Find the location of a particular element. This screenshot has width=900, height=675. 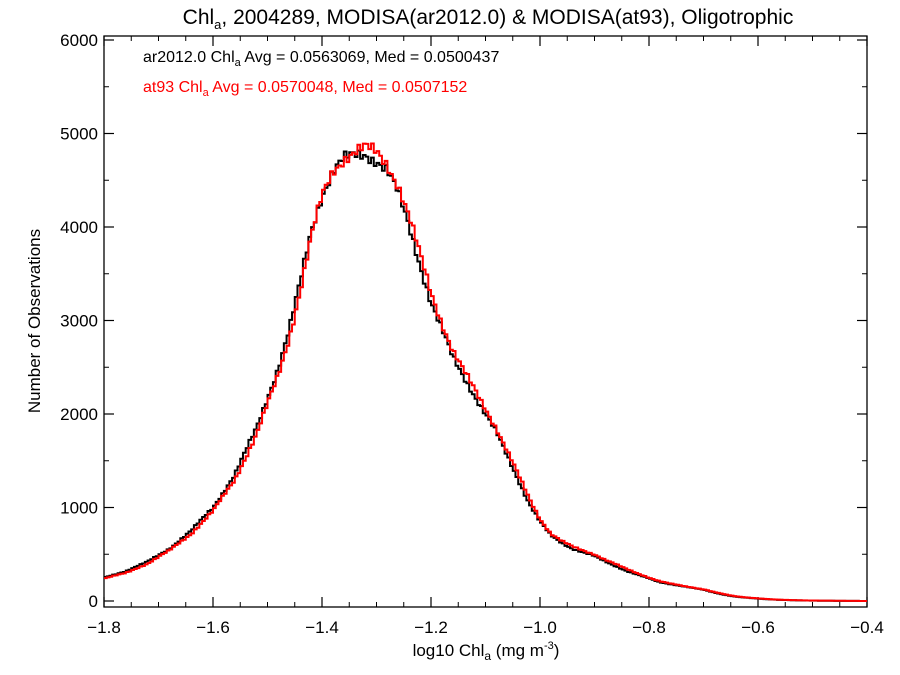

y-tick-label: 1000 is located at coordinates (79, 508).